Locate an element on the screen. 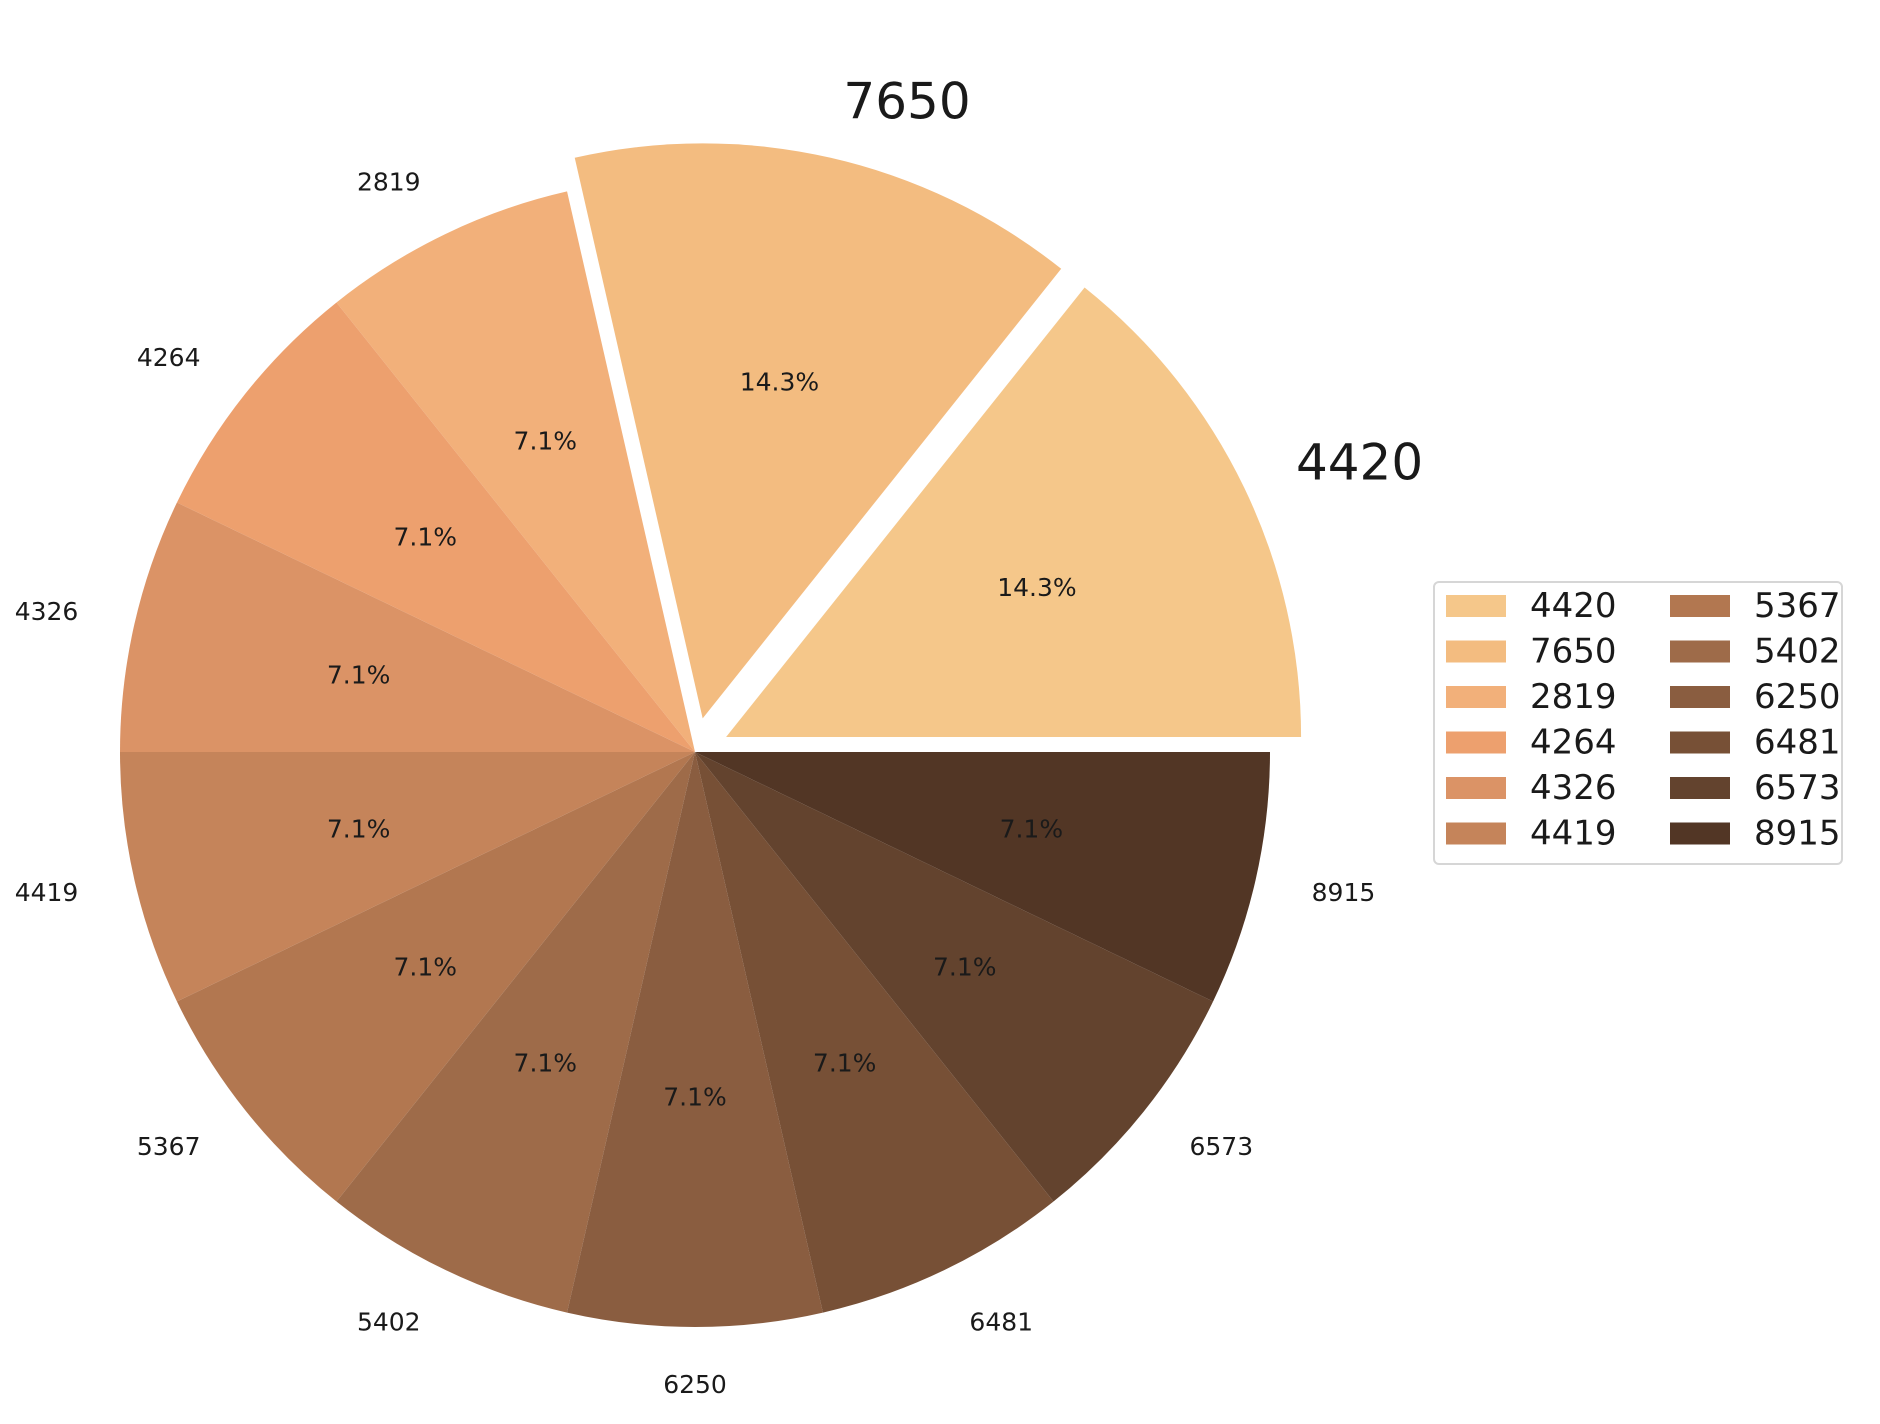  legend-frame is located at coordinates (1638, 723).